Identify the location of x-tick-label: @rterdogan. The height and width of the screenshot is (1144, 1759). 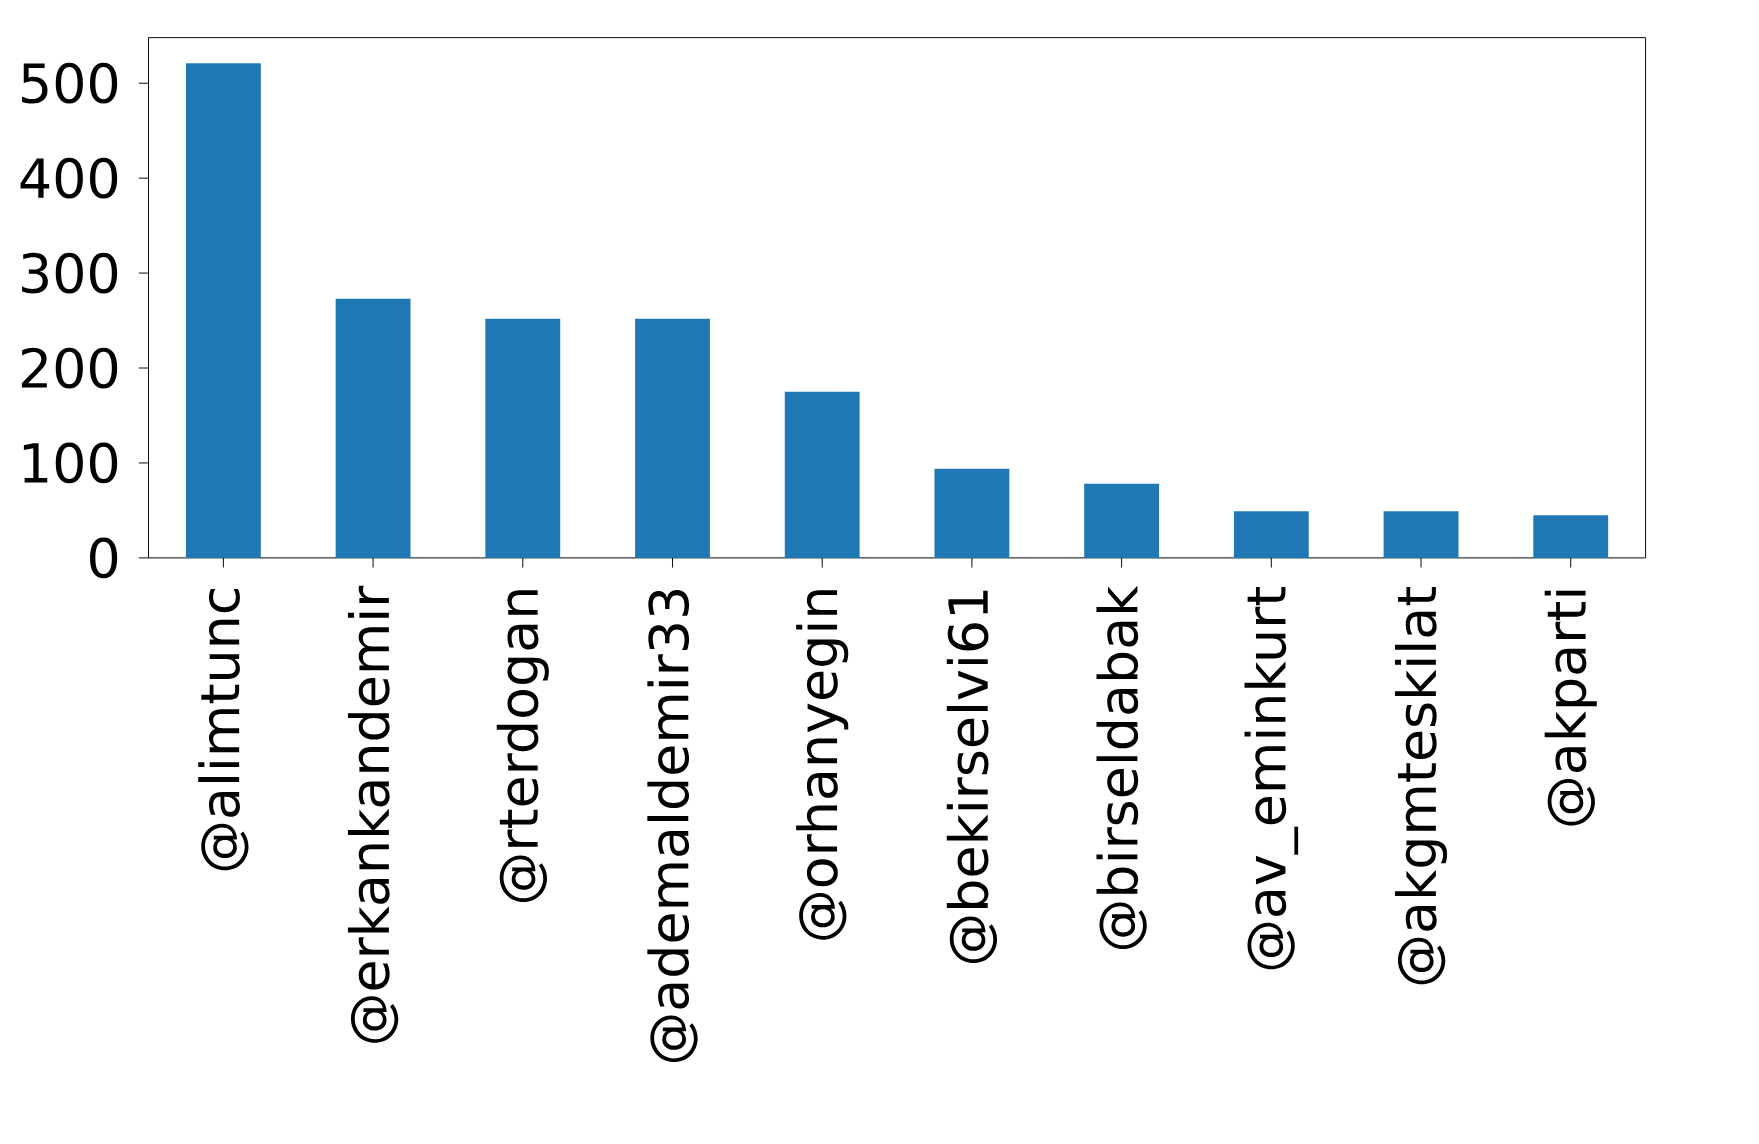
(522, 746).